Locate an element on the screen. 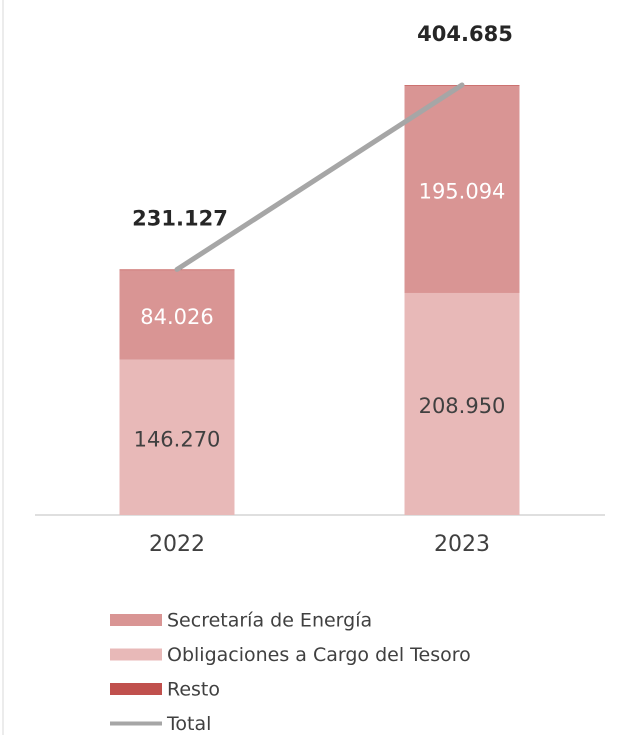 This screenshot has height=735, width=630. data-label: 208.950 is located at coordinates (462, 406).